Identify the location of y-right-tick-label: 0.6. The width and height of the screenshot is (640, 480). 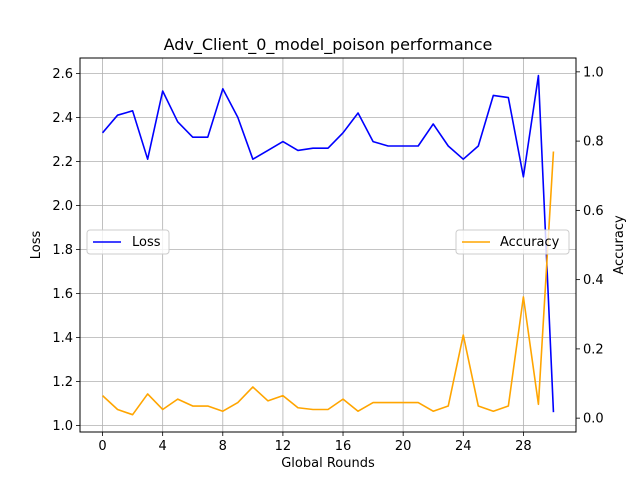
(593, 211).